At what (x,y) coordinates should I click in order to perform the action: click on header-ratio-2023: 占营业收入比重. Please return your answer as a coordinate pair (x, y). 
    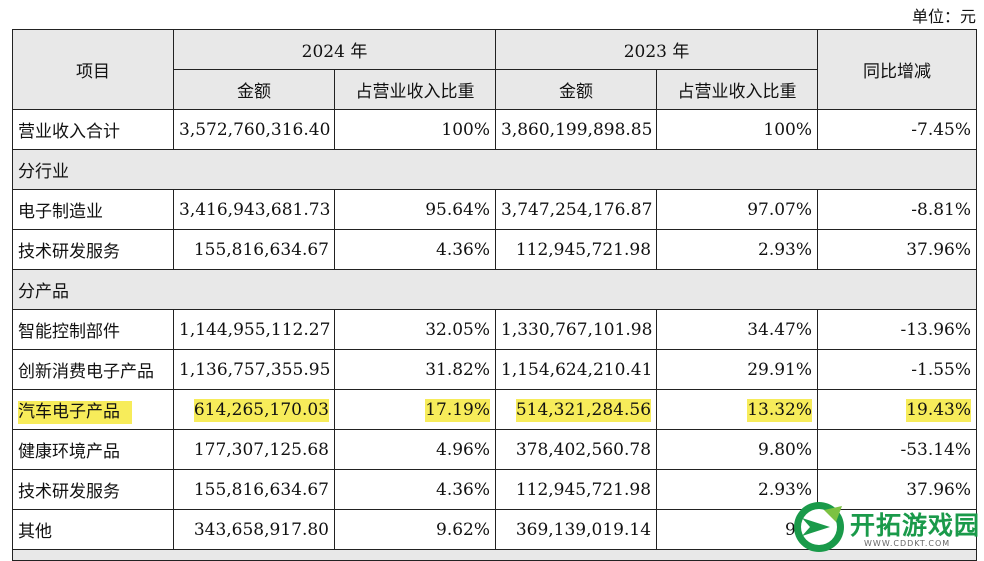
    Looking at the image, I should click on (737, 89).